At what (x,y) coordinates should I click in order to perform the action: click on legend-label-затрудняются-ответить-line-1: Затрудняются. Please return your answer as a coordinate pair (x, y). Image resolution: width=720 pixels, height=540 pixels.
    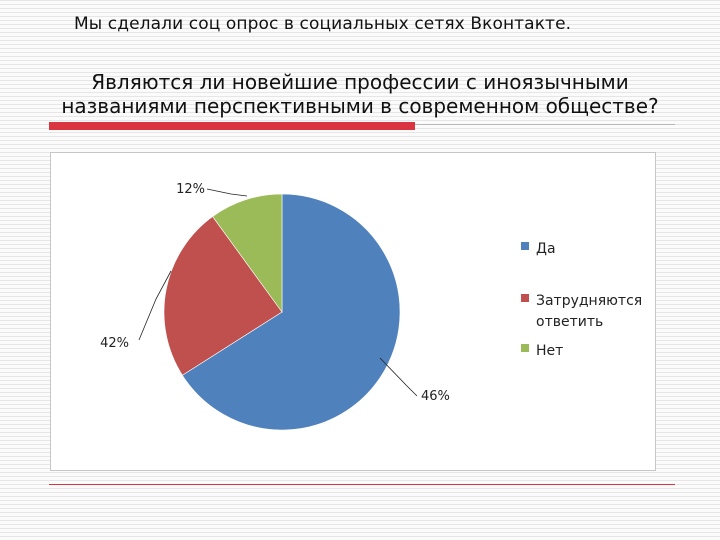
    Looking at the image, I should click on (589, 301).